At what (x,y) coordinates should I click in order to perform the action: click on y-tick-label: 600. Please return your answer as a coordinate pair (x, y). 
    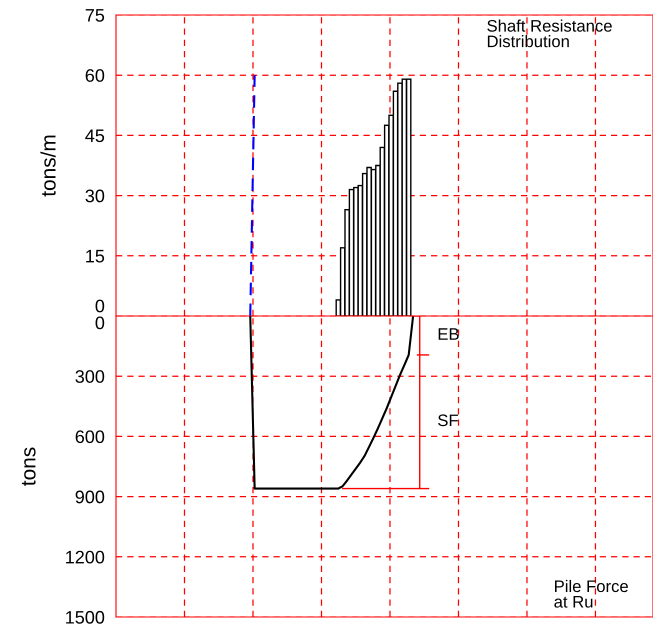
    Looking at the image, I should click on (90, 437).